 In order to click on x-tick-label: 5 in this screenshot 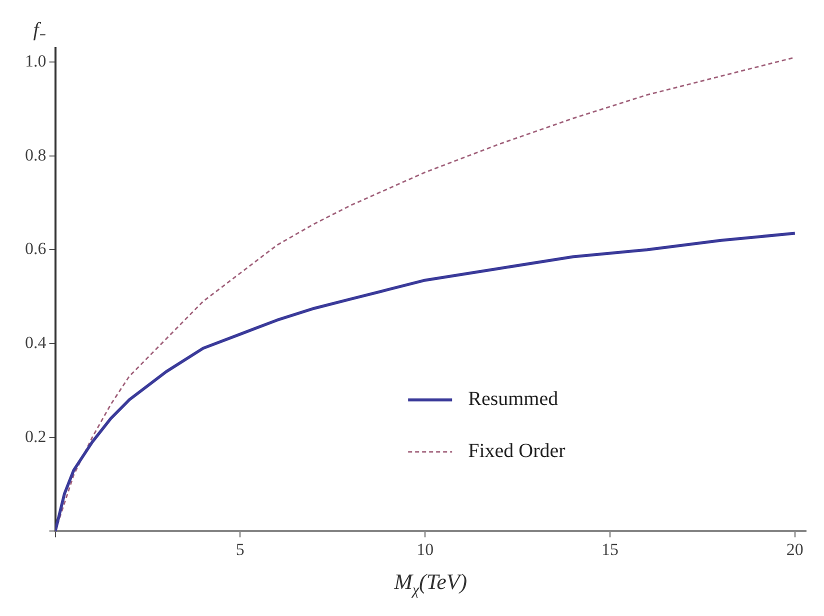, I will do `click(240, 549)`.